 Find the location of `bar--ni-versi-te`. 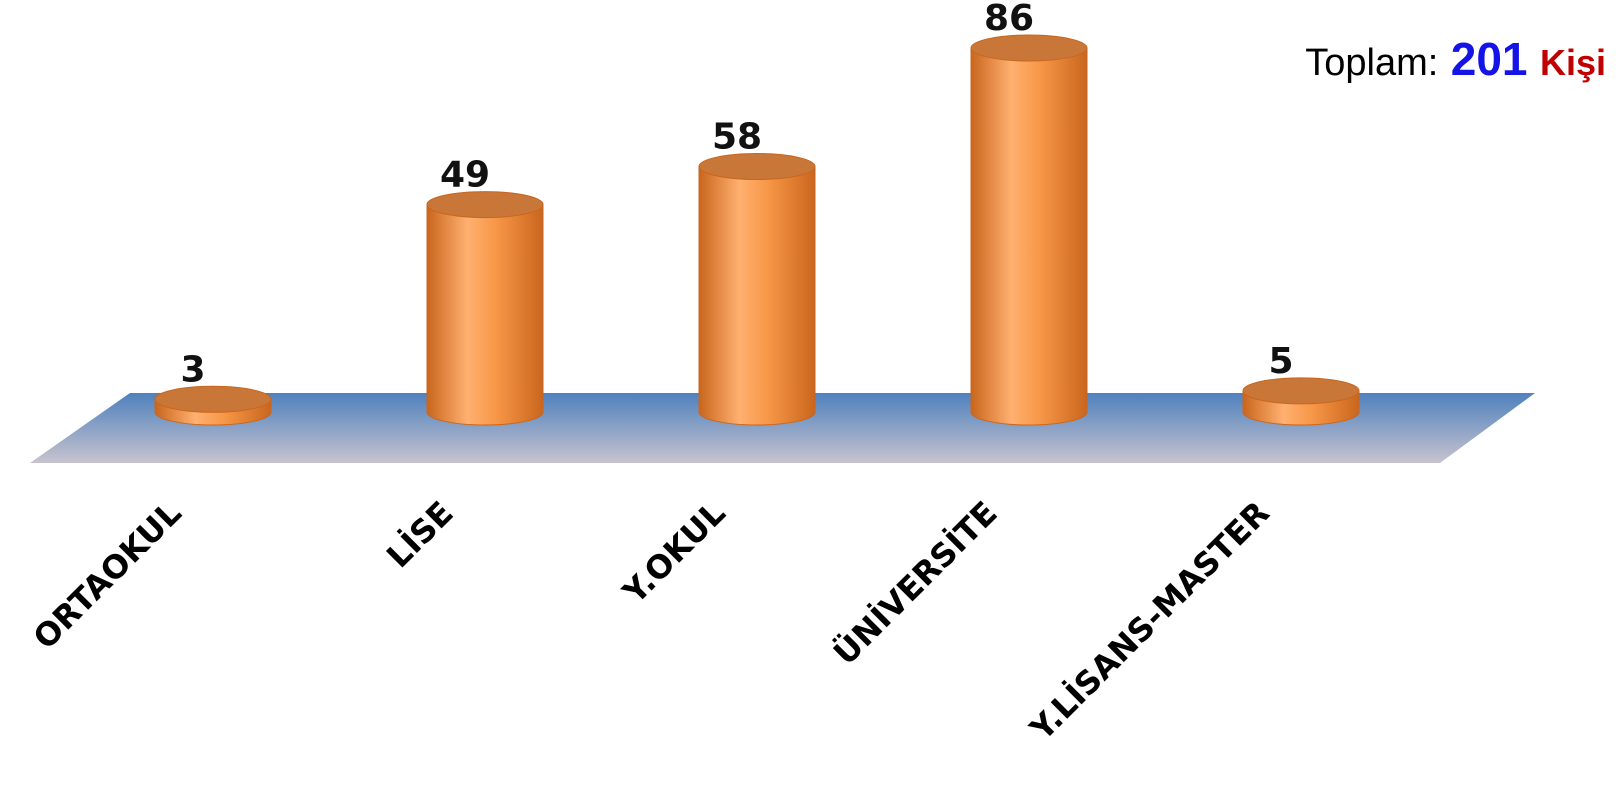

bar--ni-versi-te is located at coordinates (1029, 230).